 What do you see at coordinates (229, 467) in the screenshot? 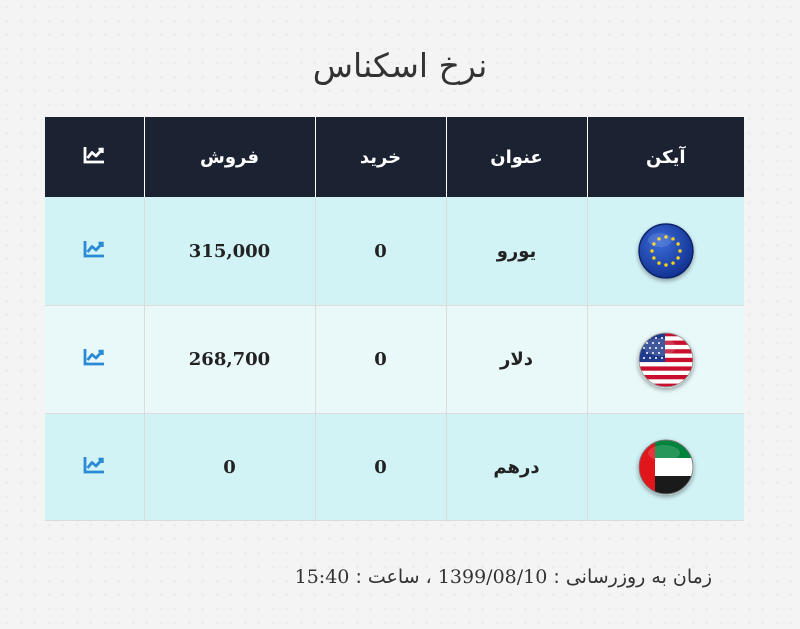
I see `sell-value: 0` at bounding box center [229, 467].